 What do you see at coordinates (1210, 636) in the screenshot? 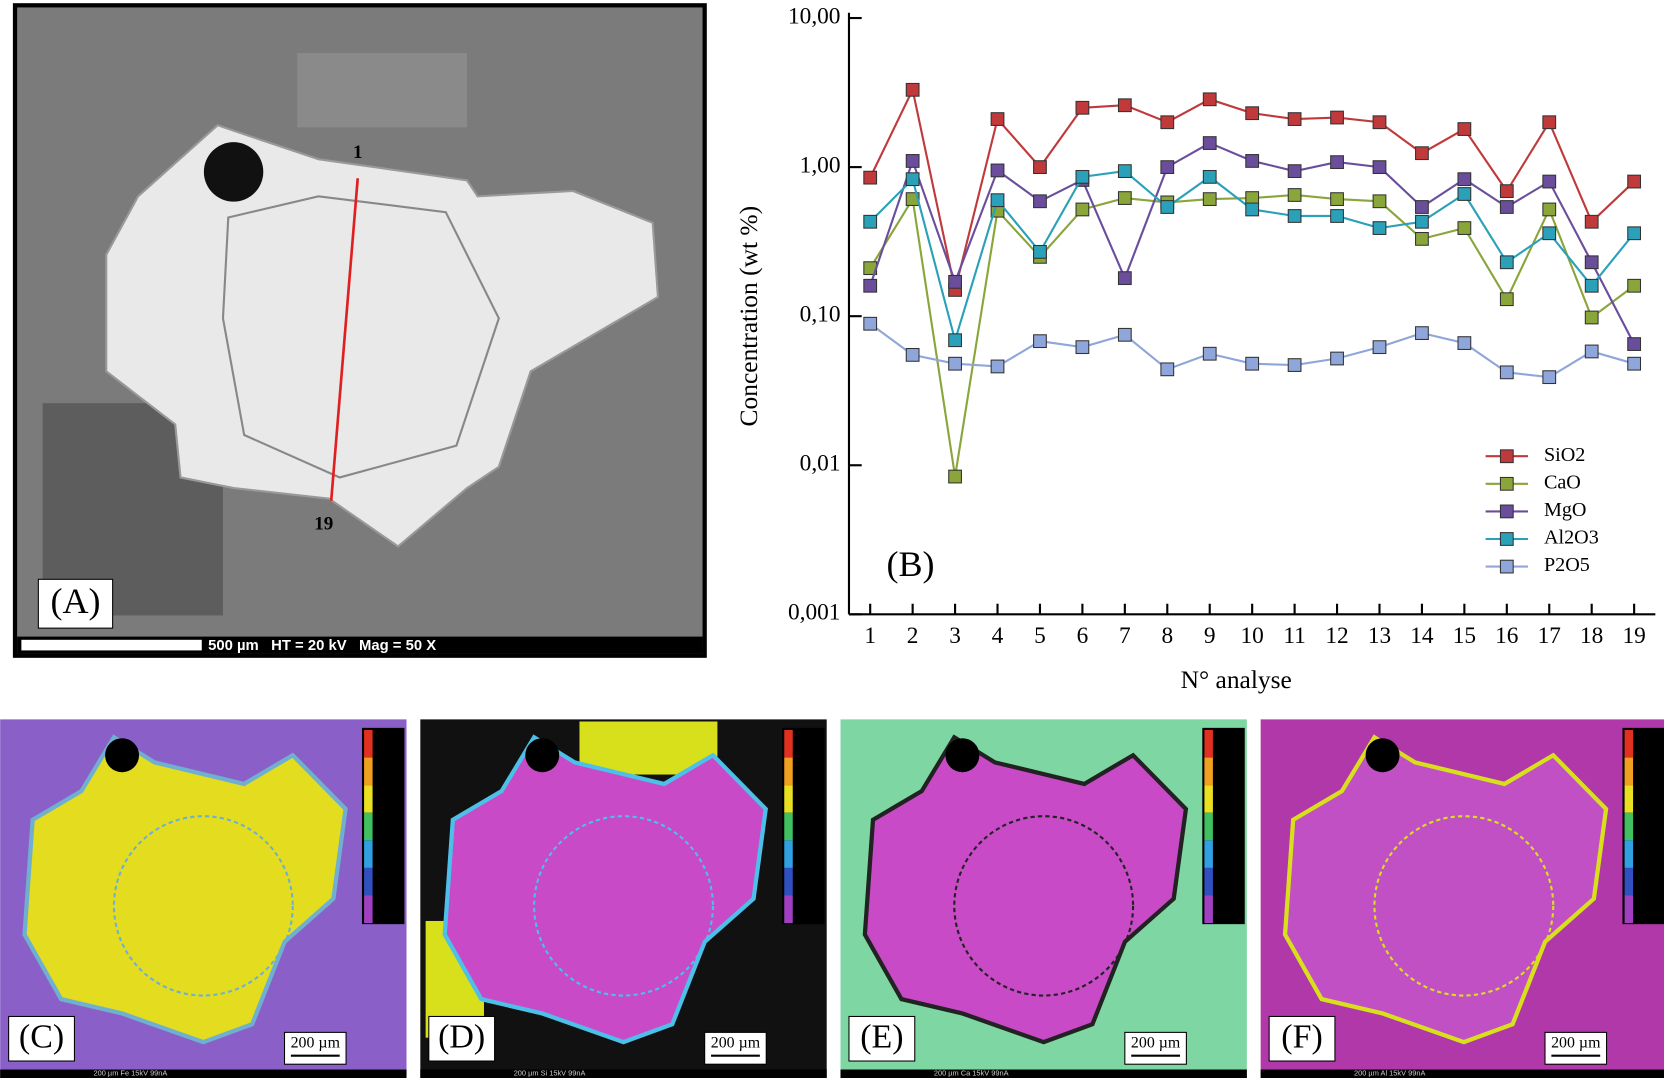
I see `x-tick-label: 9` at bounding box center [1210, 636].